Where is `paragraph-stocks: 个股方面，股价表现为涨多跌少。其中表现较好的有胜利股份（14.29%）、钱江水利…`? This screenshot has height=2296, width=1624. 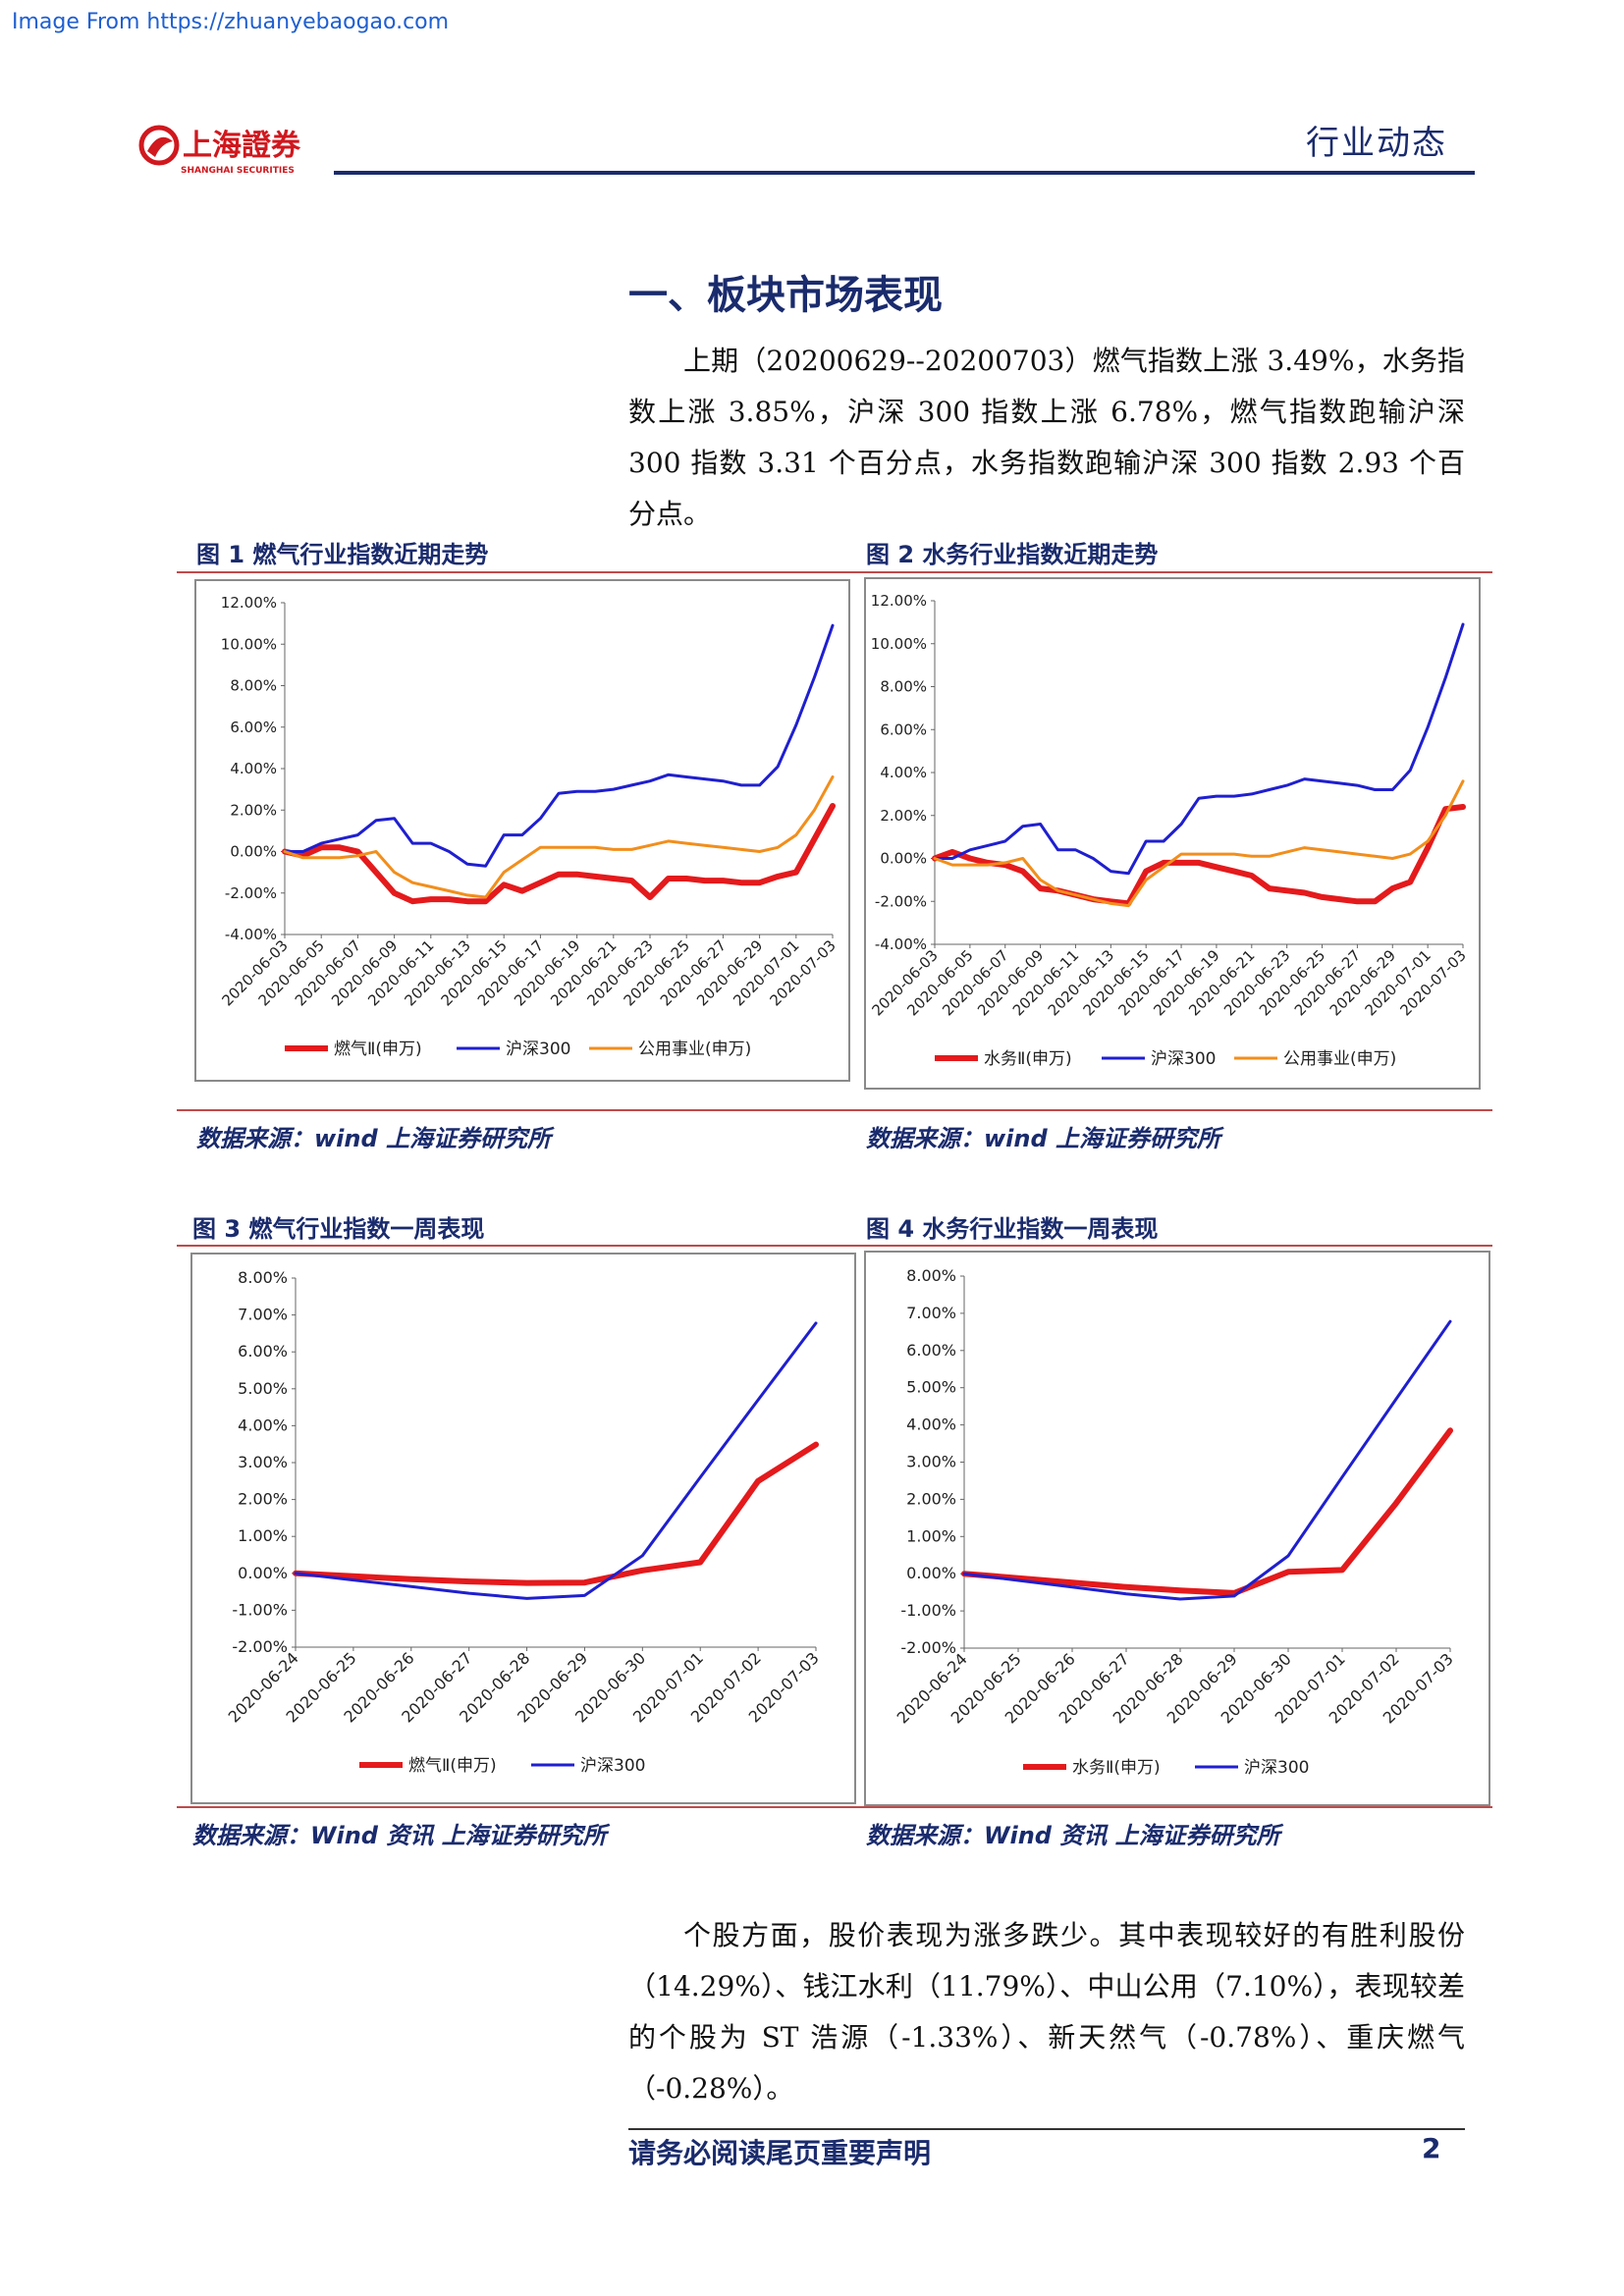 paragraph-stocks: 个股方面，股价表现为涨多跌少。其中表现较好的有胜利股份（14.29%）、钱江水利… is located at coordinates (1046, 2012).